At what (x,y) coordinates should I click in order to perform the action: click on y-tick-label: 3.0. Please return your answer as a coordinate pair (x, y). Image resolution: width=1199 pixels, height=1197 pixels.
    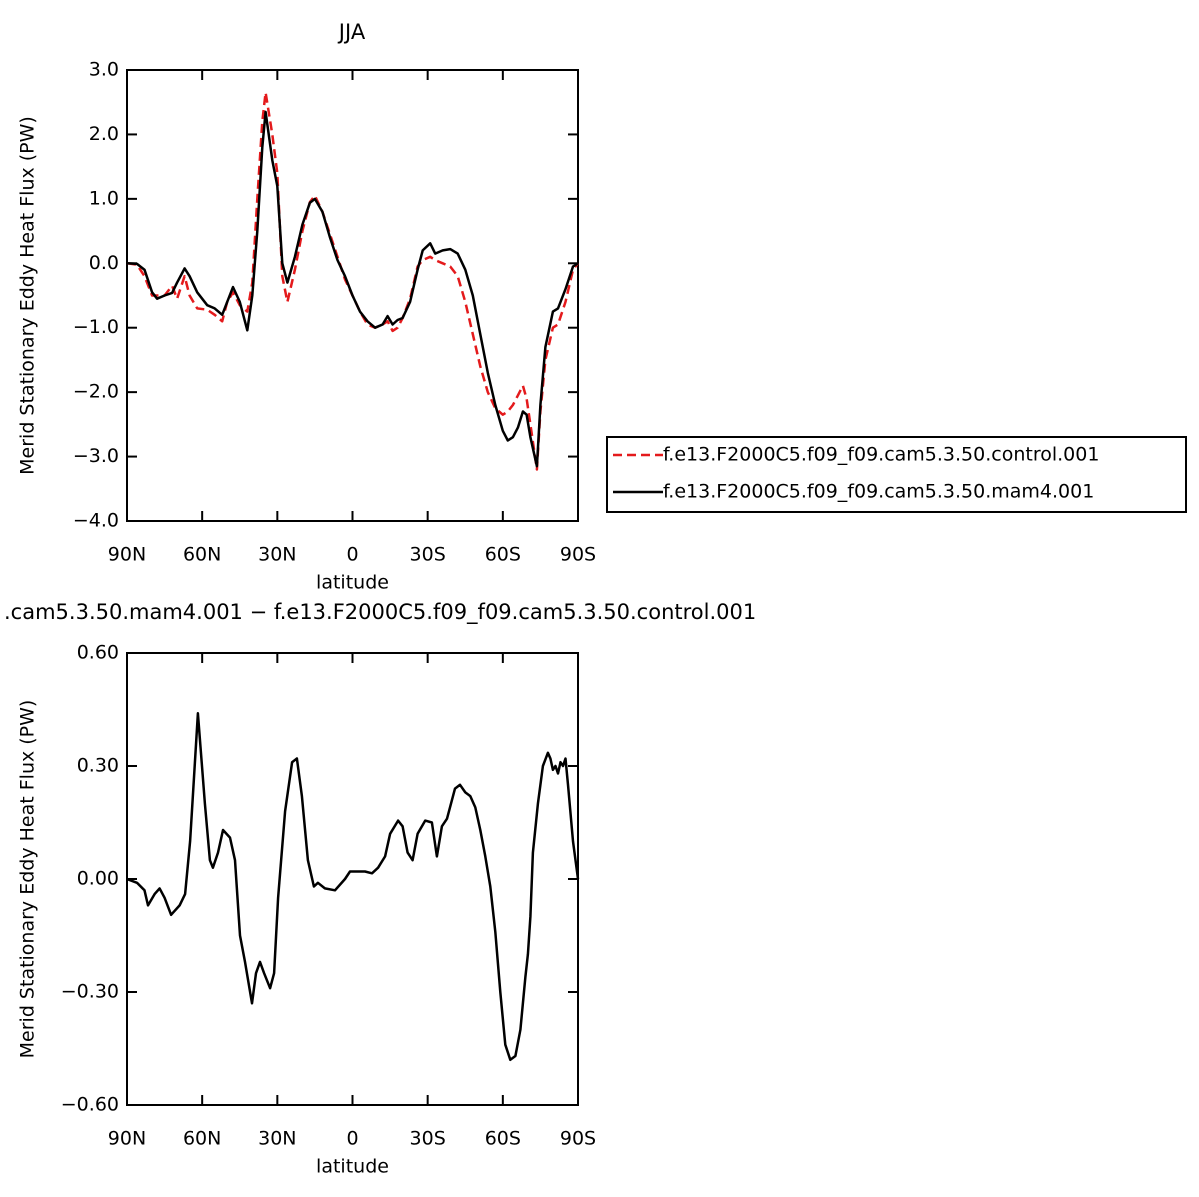
    Looking at the image, I should click on (104, 70).